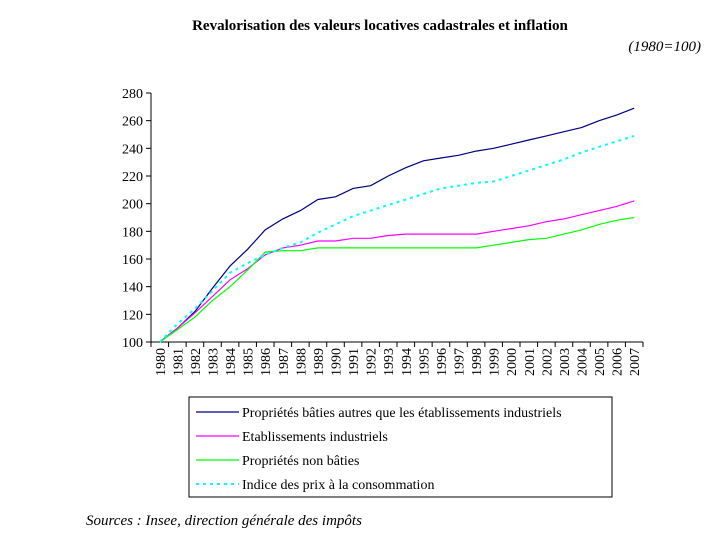  Describe the element at coordinates (231, 362) in the screenshot. I see `x-tick-label: 1984` at that location.